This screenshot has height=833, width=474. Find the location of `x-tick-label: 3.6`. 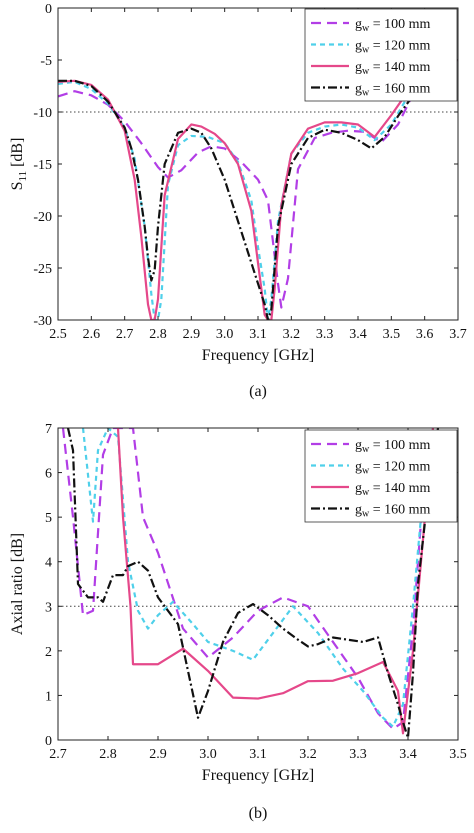

x-tick-label: 3.6 is located at coordinates (425, 334).